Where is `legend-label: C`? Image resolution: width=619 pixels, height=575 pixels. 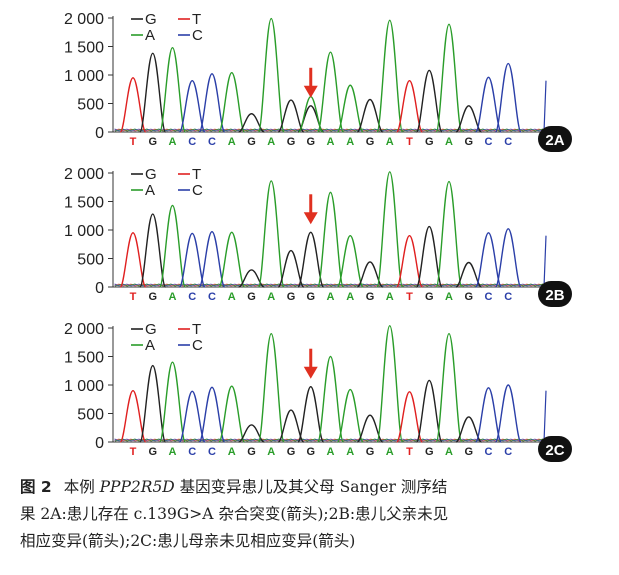 legend-label: C is located at coordinates (197, 35).